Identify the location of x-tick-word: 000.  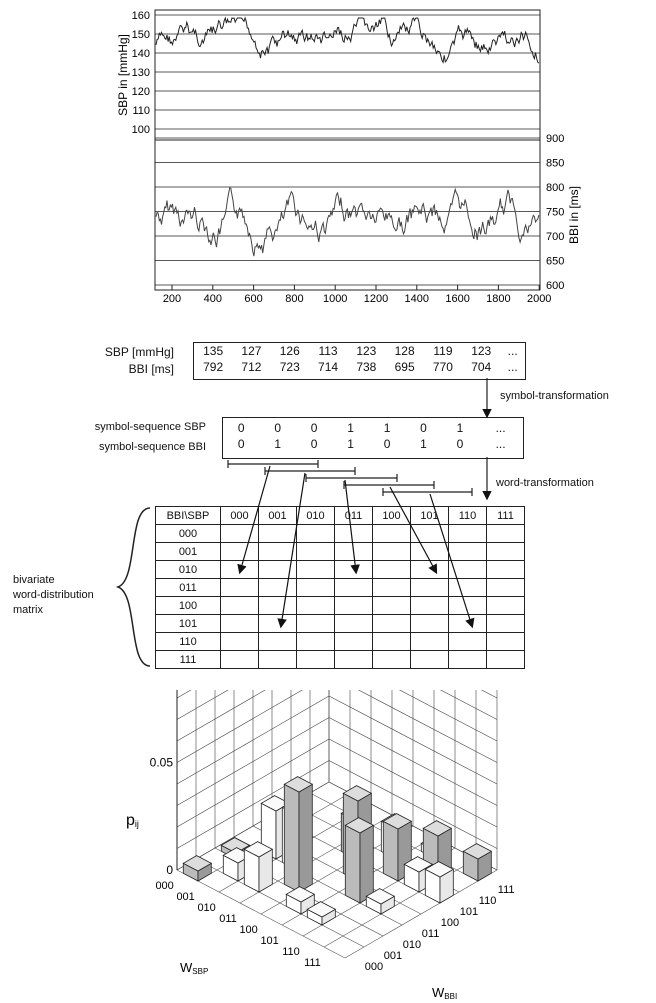
(164, 886).